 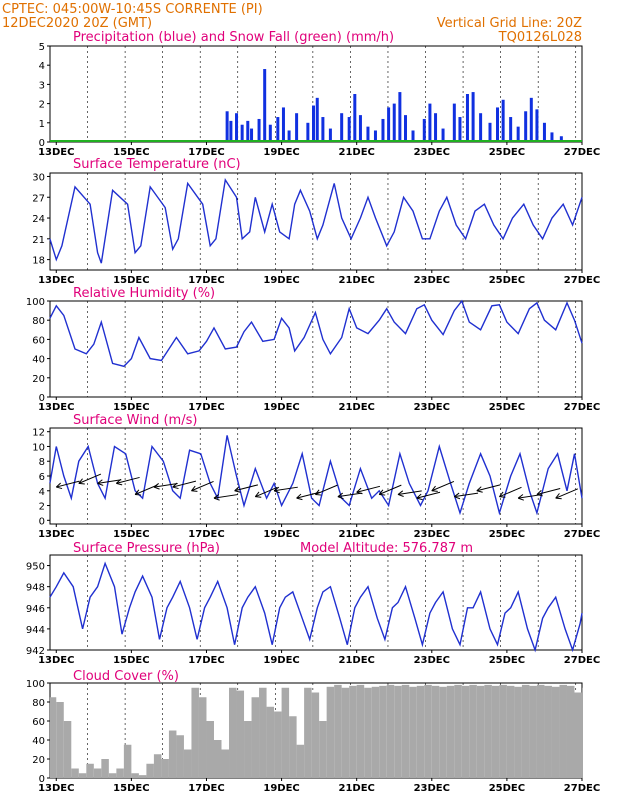 What do you see at coordinates (146, 548) in the screenshot?
I see `panel-title: Surface Pressure (hPa)` at bounding box center [146, 548].